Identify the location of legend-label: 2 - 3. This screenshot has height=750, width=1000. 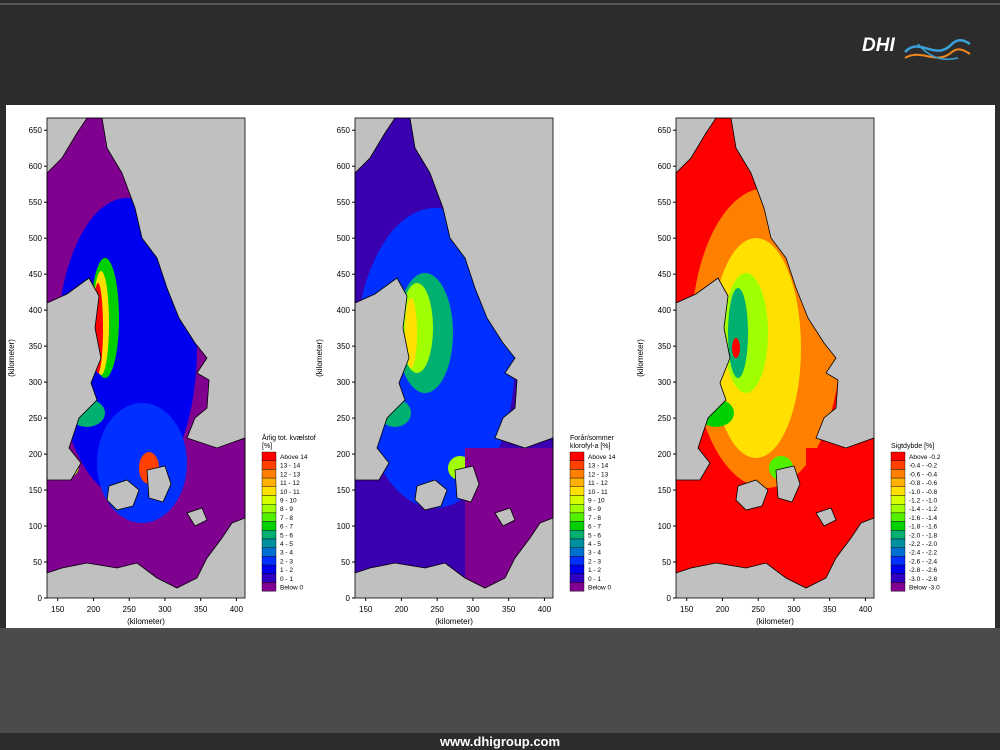
(594, 561).